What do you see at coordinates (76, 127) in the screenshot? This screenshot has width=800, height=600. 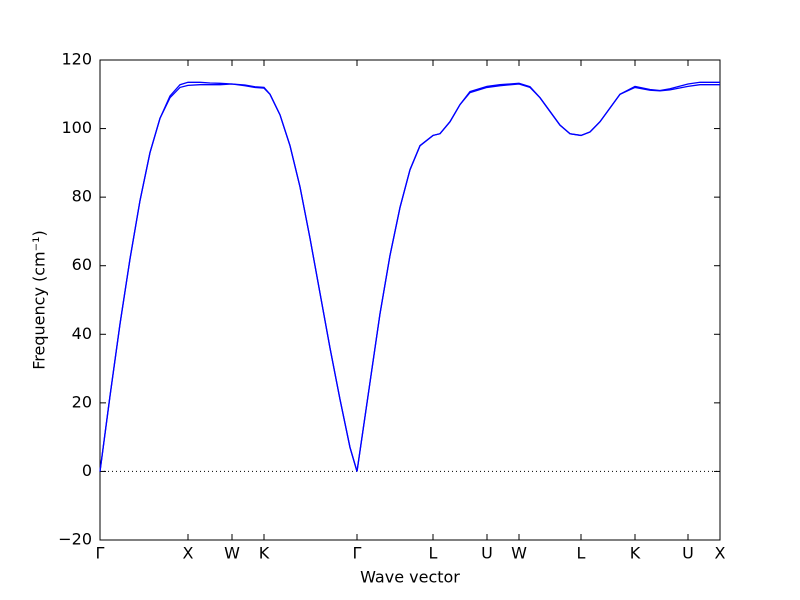 I see `y-tick-label: 100` at bounding box center [76, 127].